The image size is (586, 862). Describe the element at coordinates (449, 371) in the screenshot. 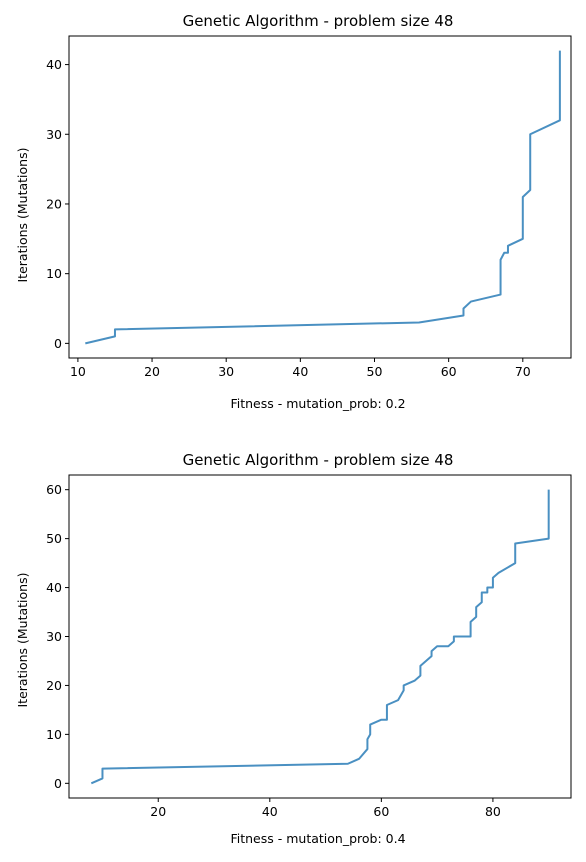

I see `chart-1-x-tick-label: 60` at that location.